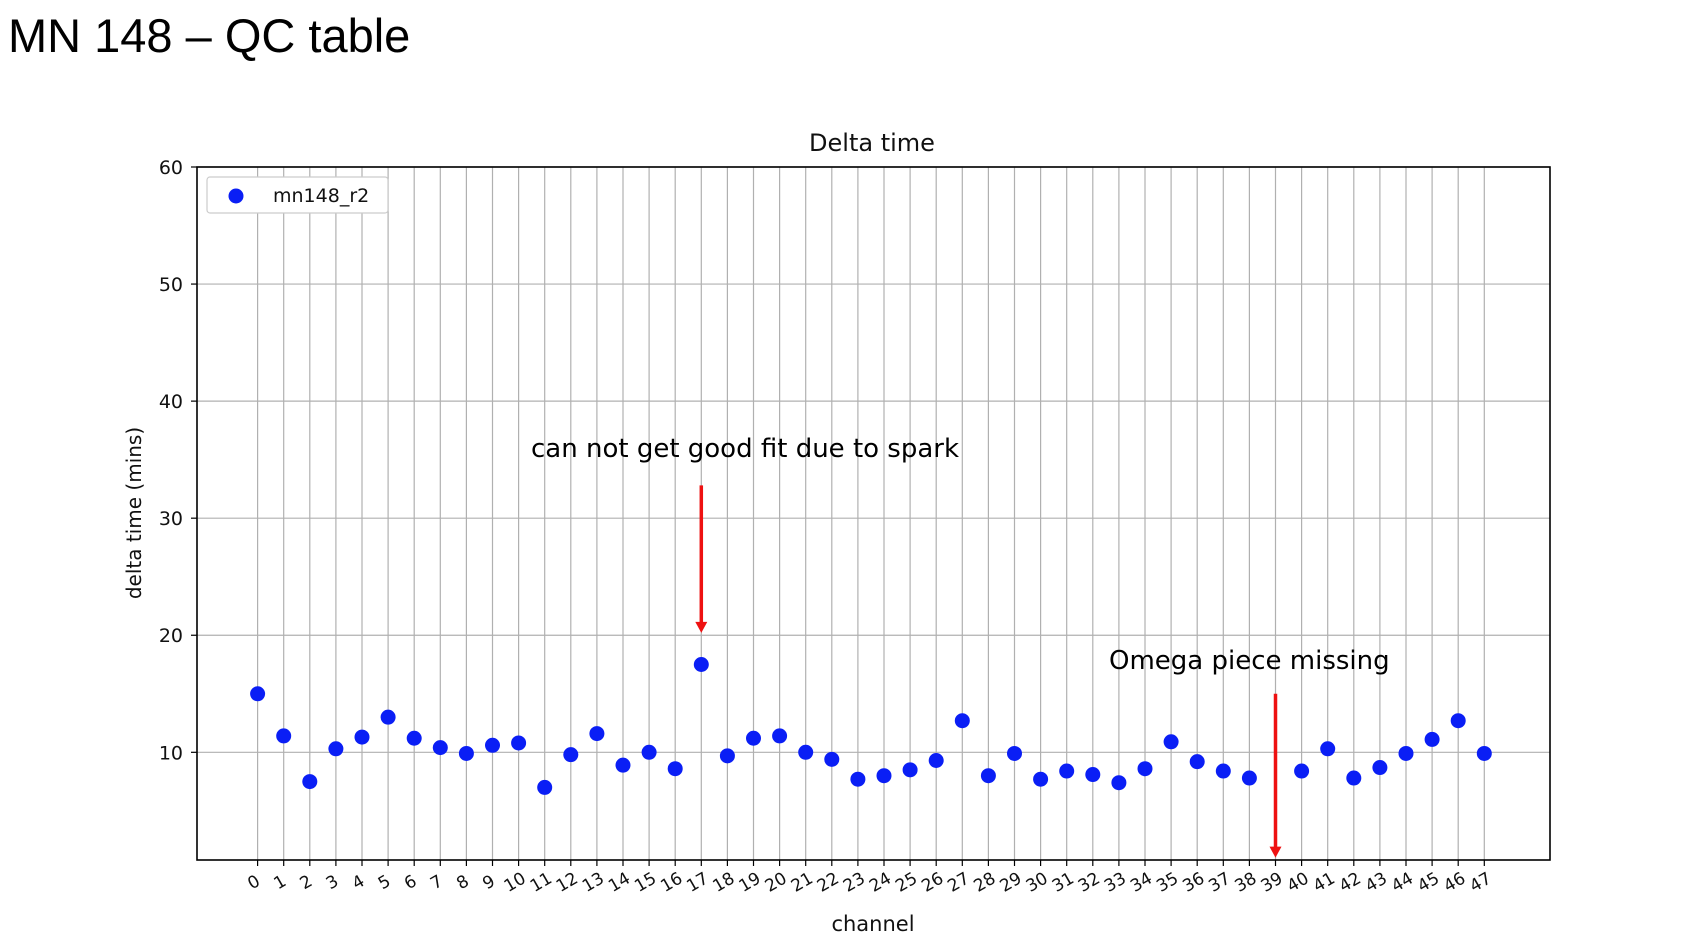  I want to click on x-tick-label: 46, so click(1454, 883).